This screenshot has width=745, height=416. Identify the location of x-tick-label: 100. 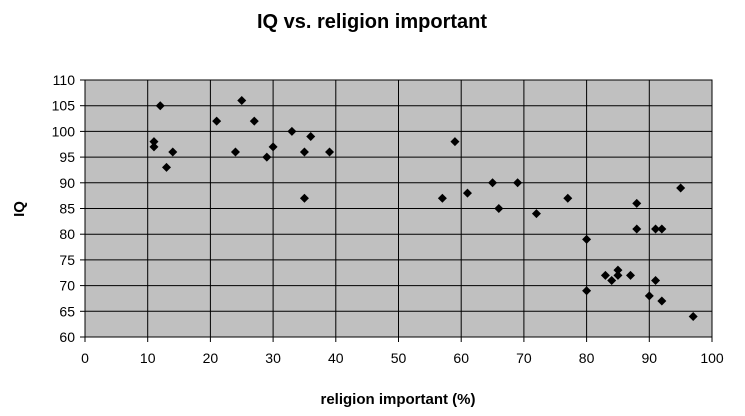
(712, 358).